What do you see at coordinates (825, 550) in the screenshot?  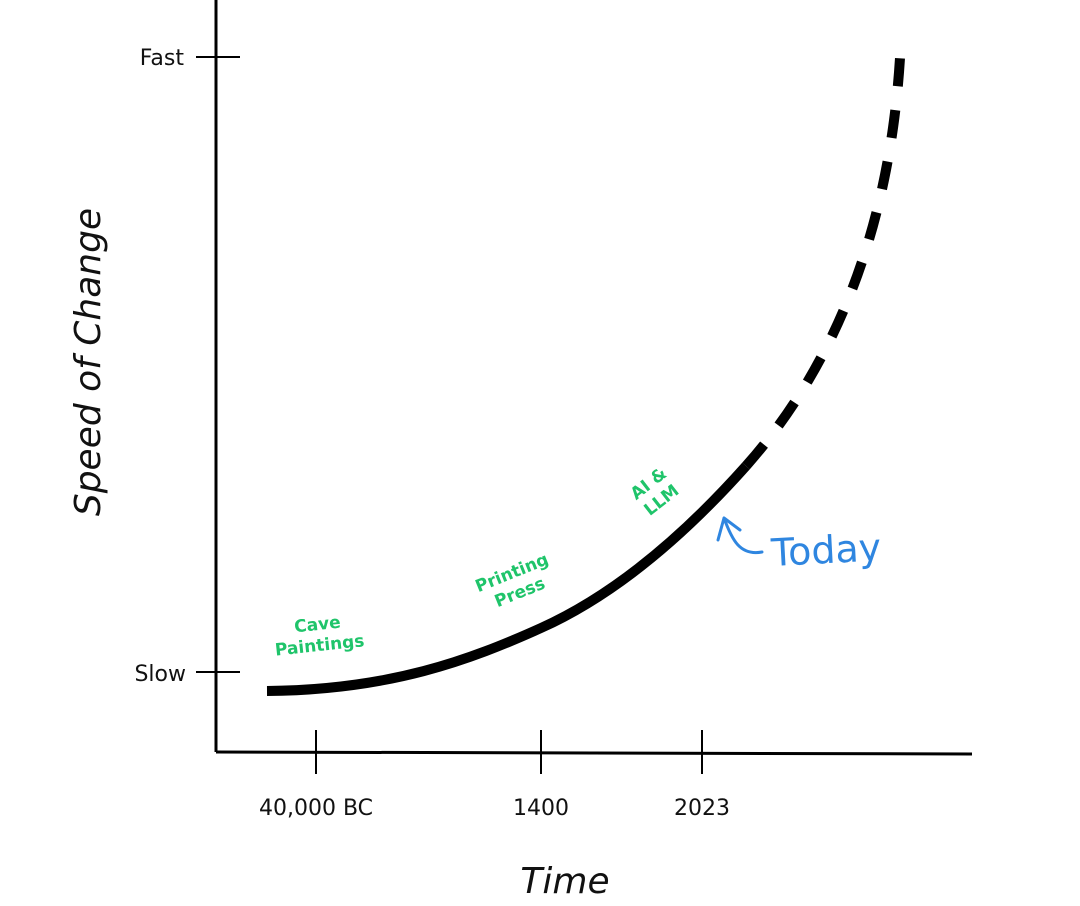 I see `today-label: Today` at bounding box center [825, 550].